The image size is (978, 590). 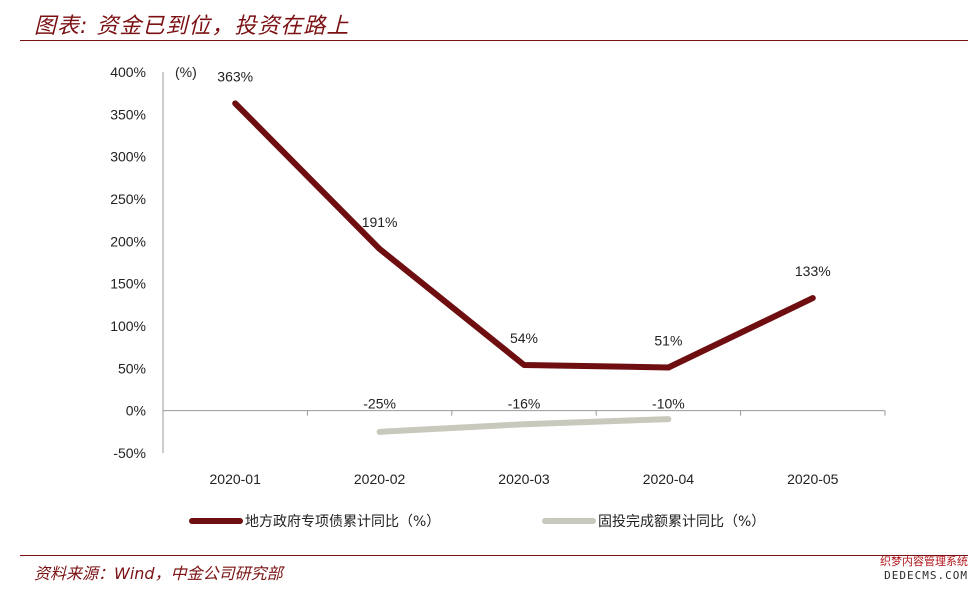 I want to click on y-tick-label: -50%, so click(x=129, y=453).